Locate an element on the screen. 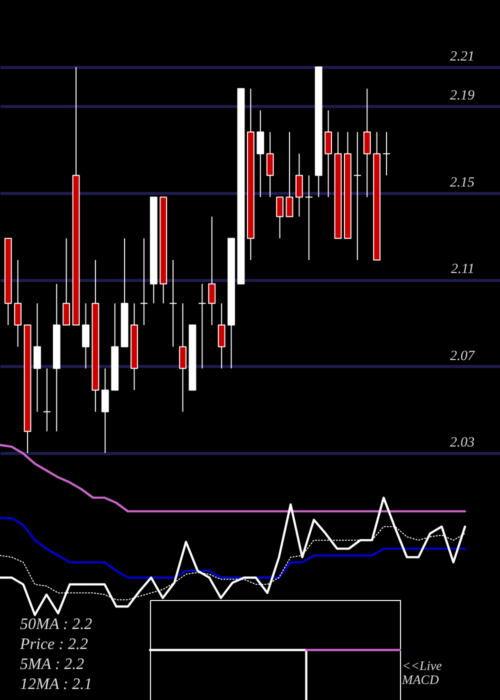  text: 12MA : 2.1 is located at coordinates (56, 684).